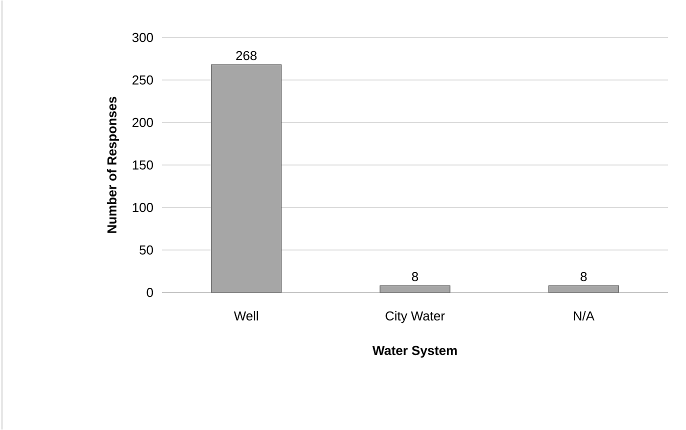 The width and height of the screenshot is (686, 430). I want to click on y-tick-label: 200, so click(142, 123).